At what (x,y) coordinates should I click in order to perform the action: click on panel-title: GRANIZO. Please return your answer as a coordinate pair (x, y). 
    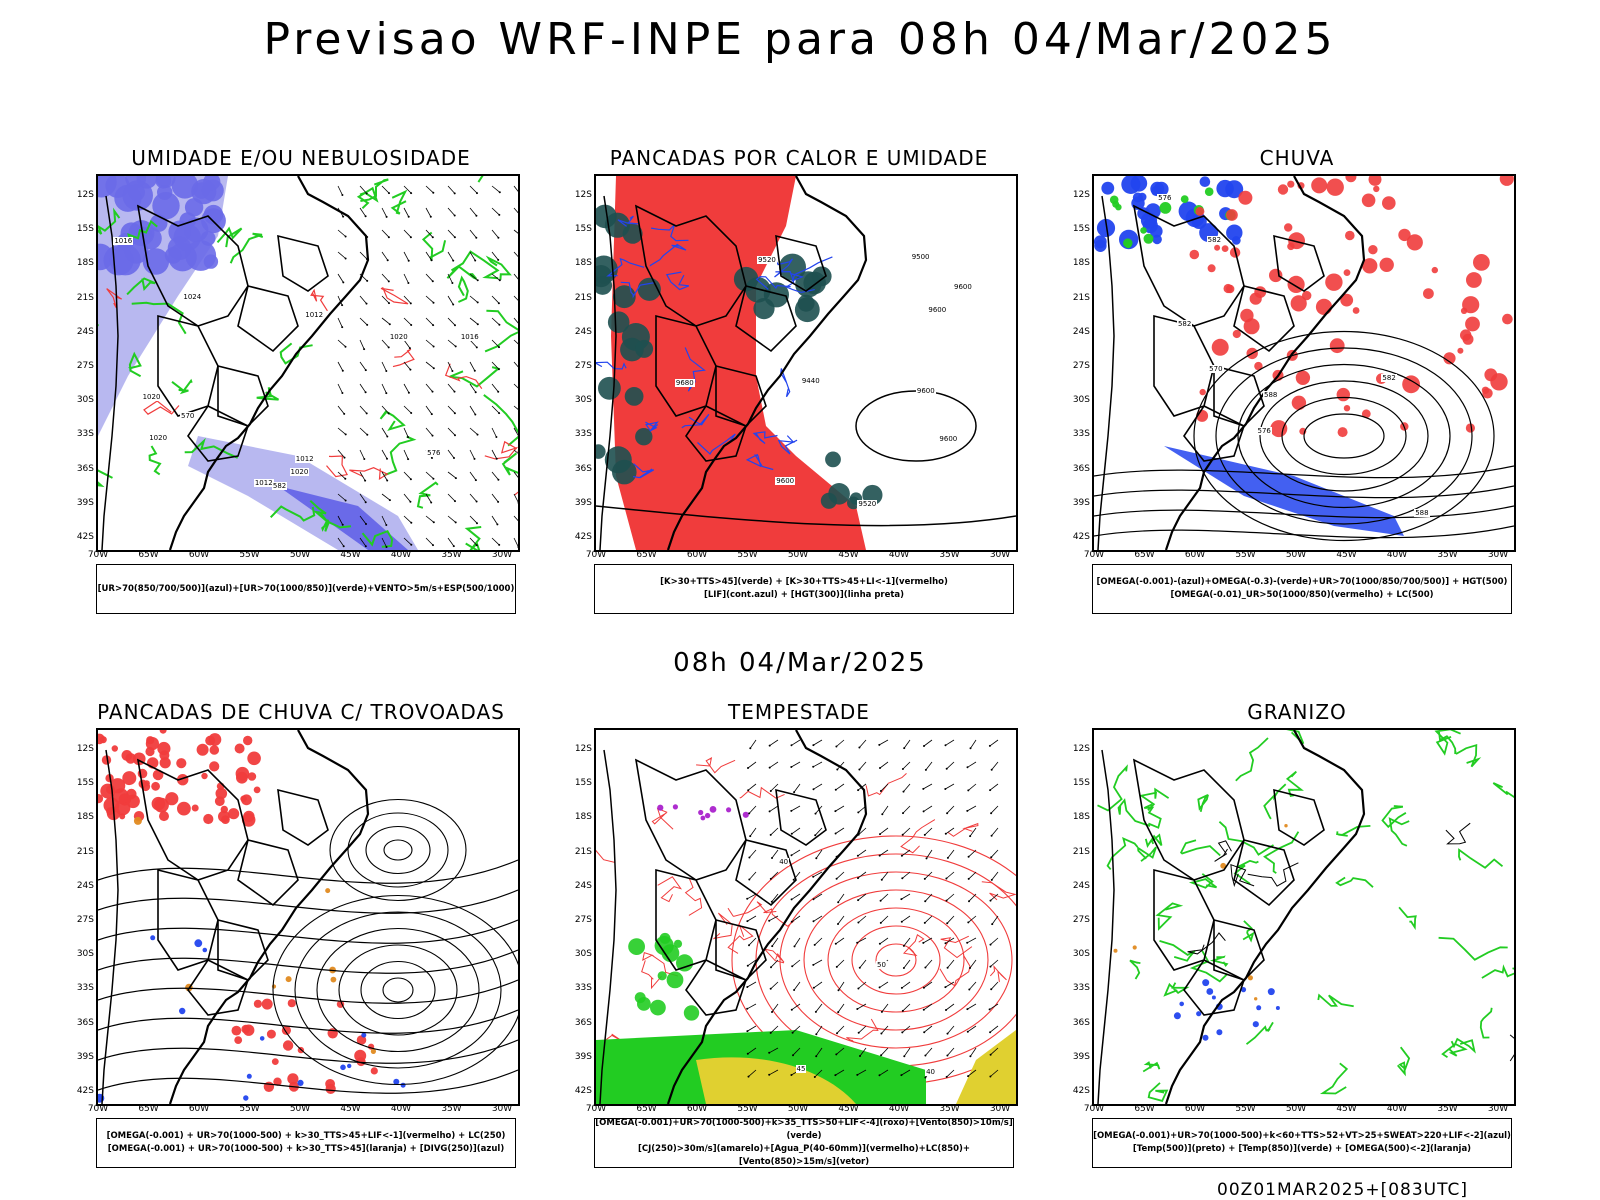
    Looking at the image, I should click on (1297, 712).